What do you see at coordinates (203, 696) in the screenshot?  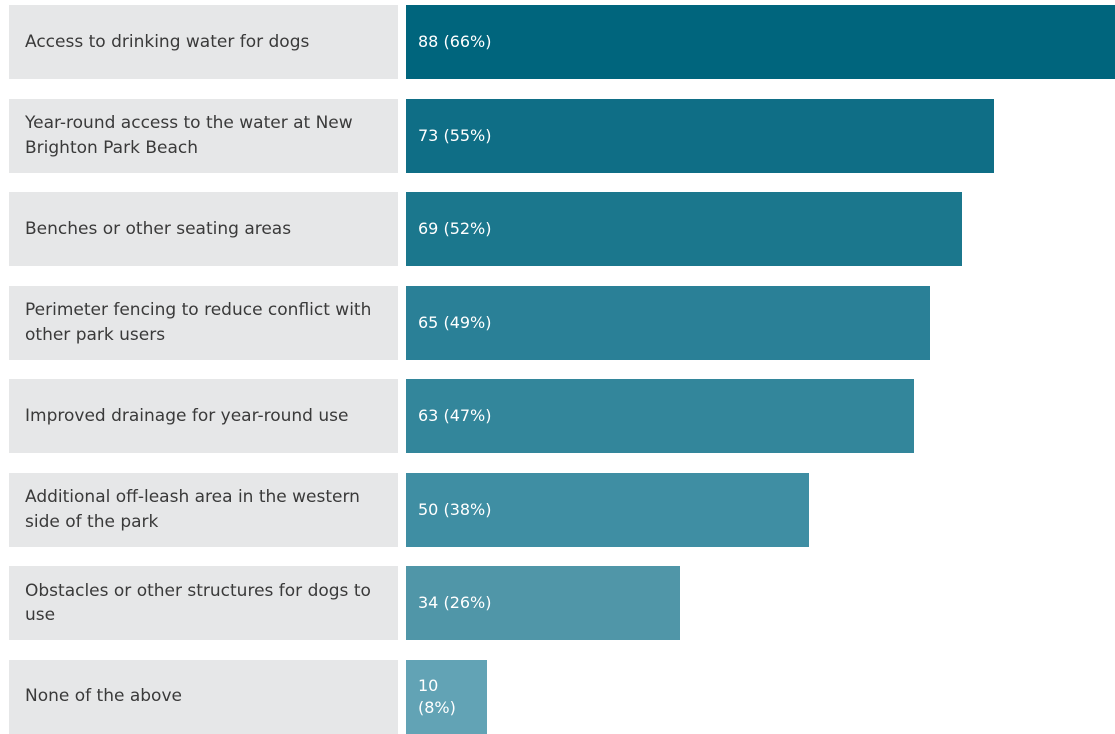 I see `category-label: None of the above` at bounding box center [203, 696].